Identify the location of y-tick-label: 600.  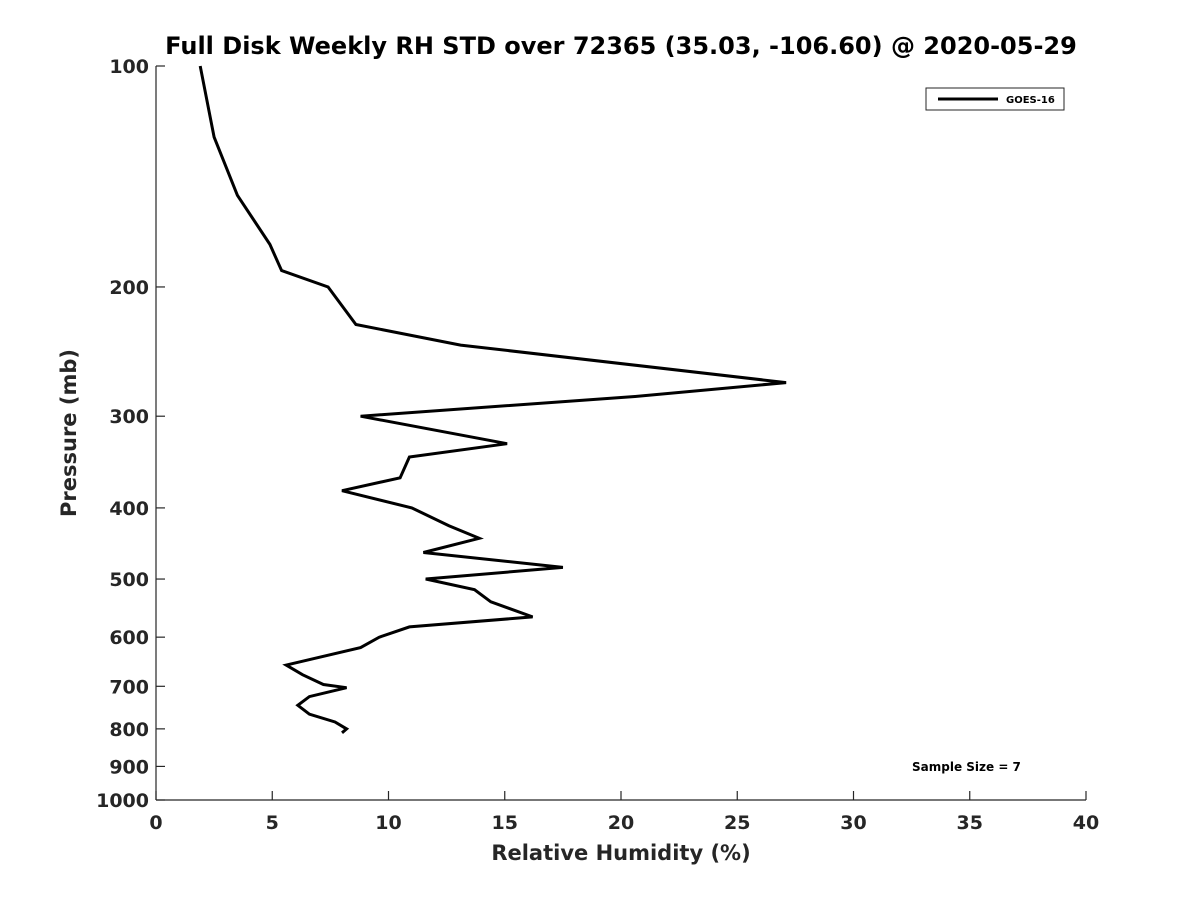
(129, 638).